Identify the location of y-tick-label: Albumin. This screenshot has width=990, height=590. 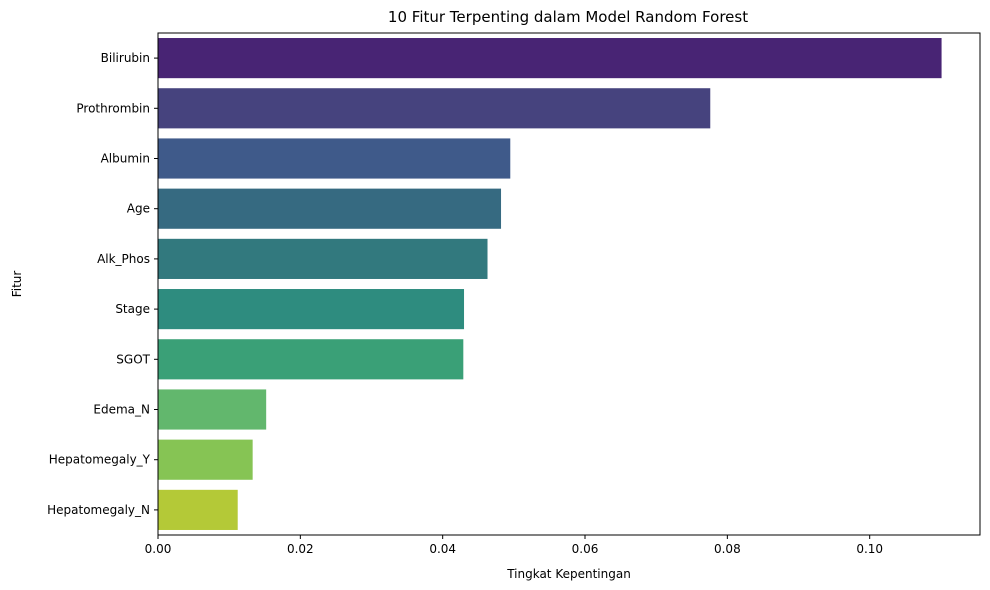
(125, 159).